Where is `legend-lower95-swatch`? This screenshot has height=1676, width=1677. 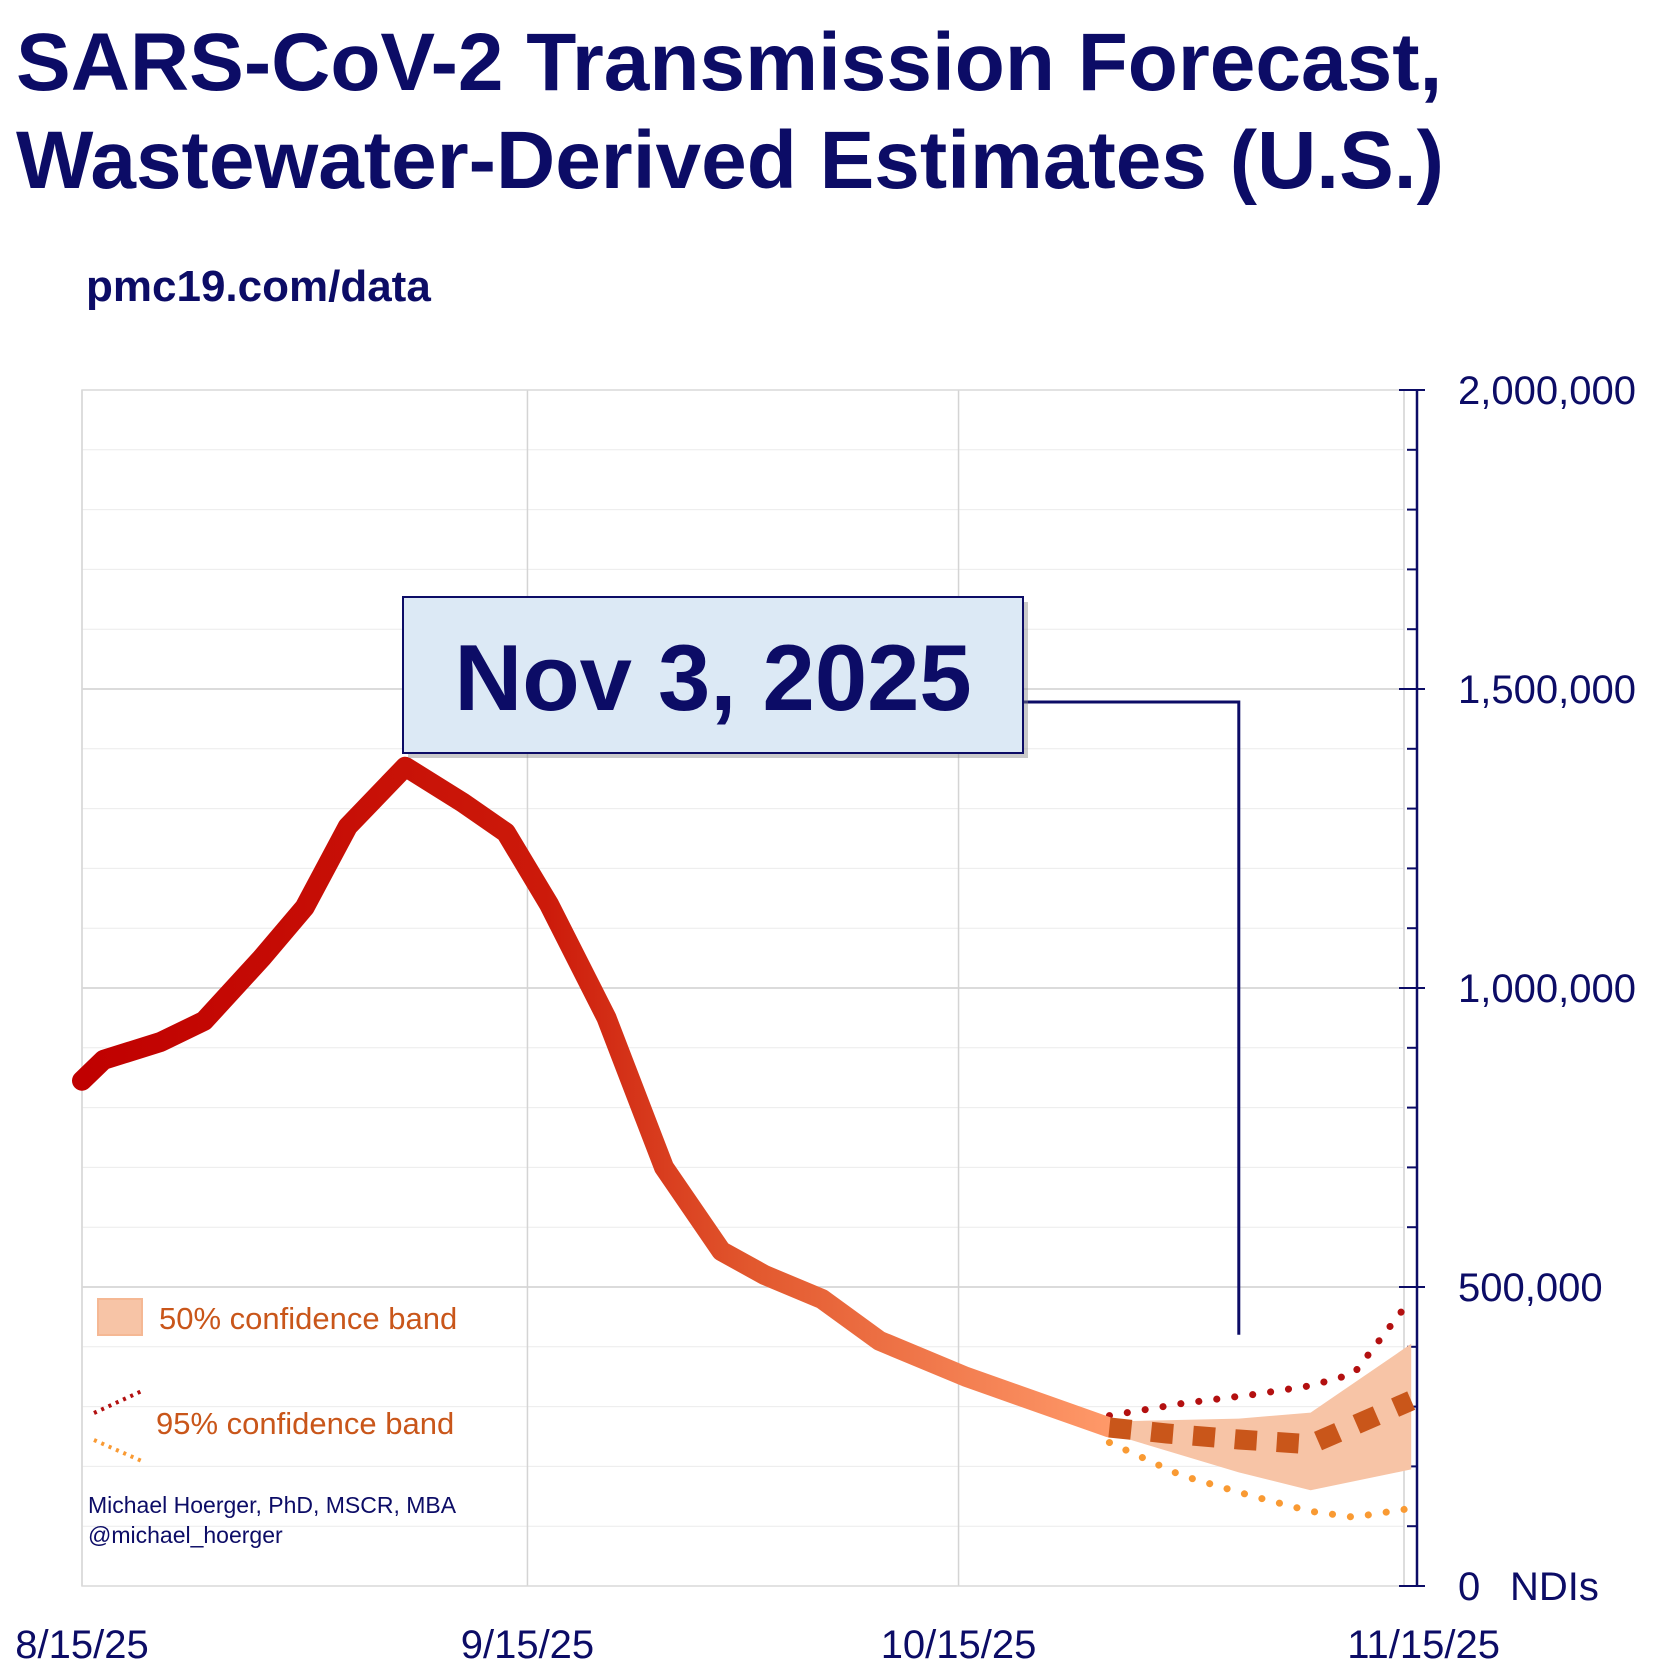
legend-lower95-swatch is located at coordinates (119, 1451).